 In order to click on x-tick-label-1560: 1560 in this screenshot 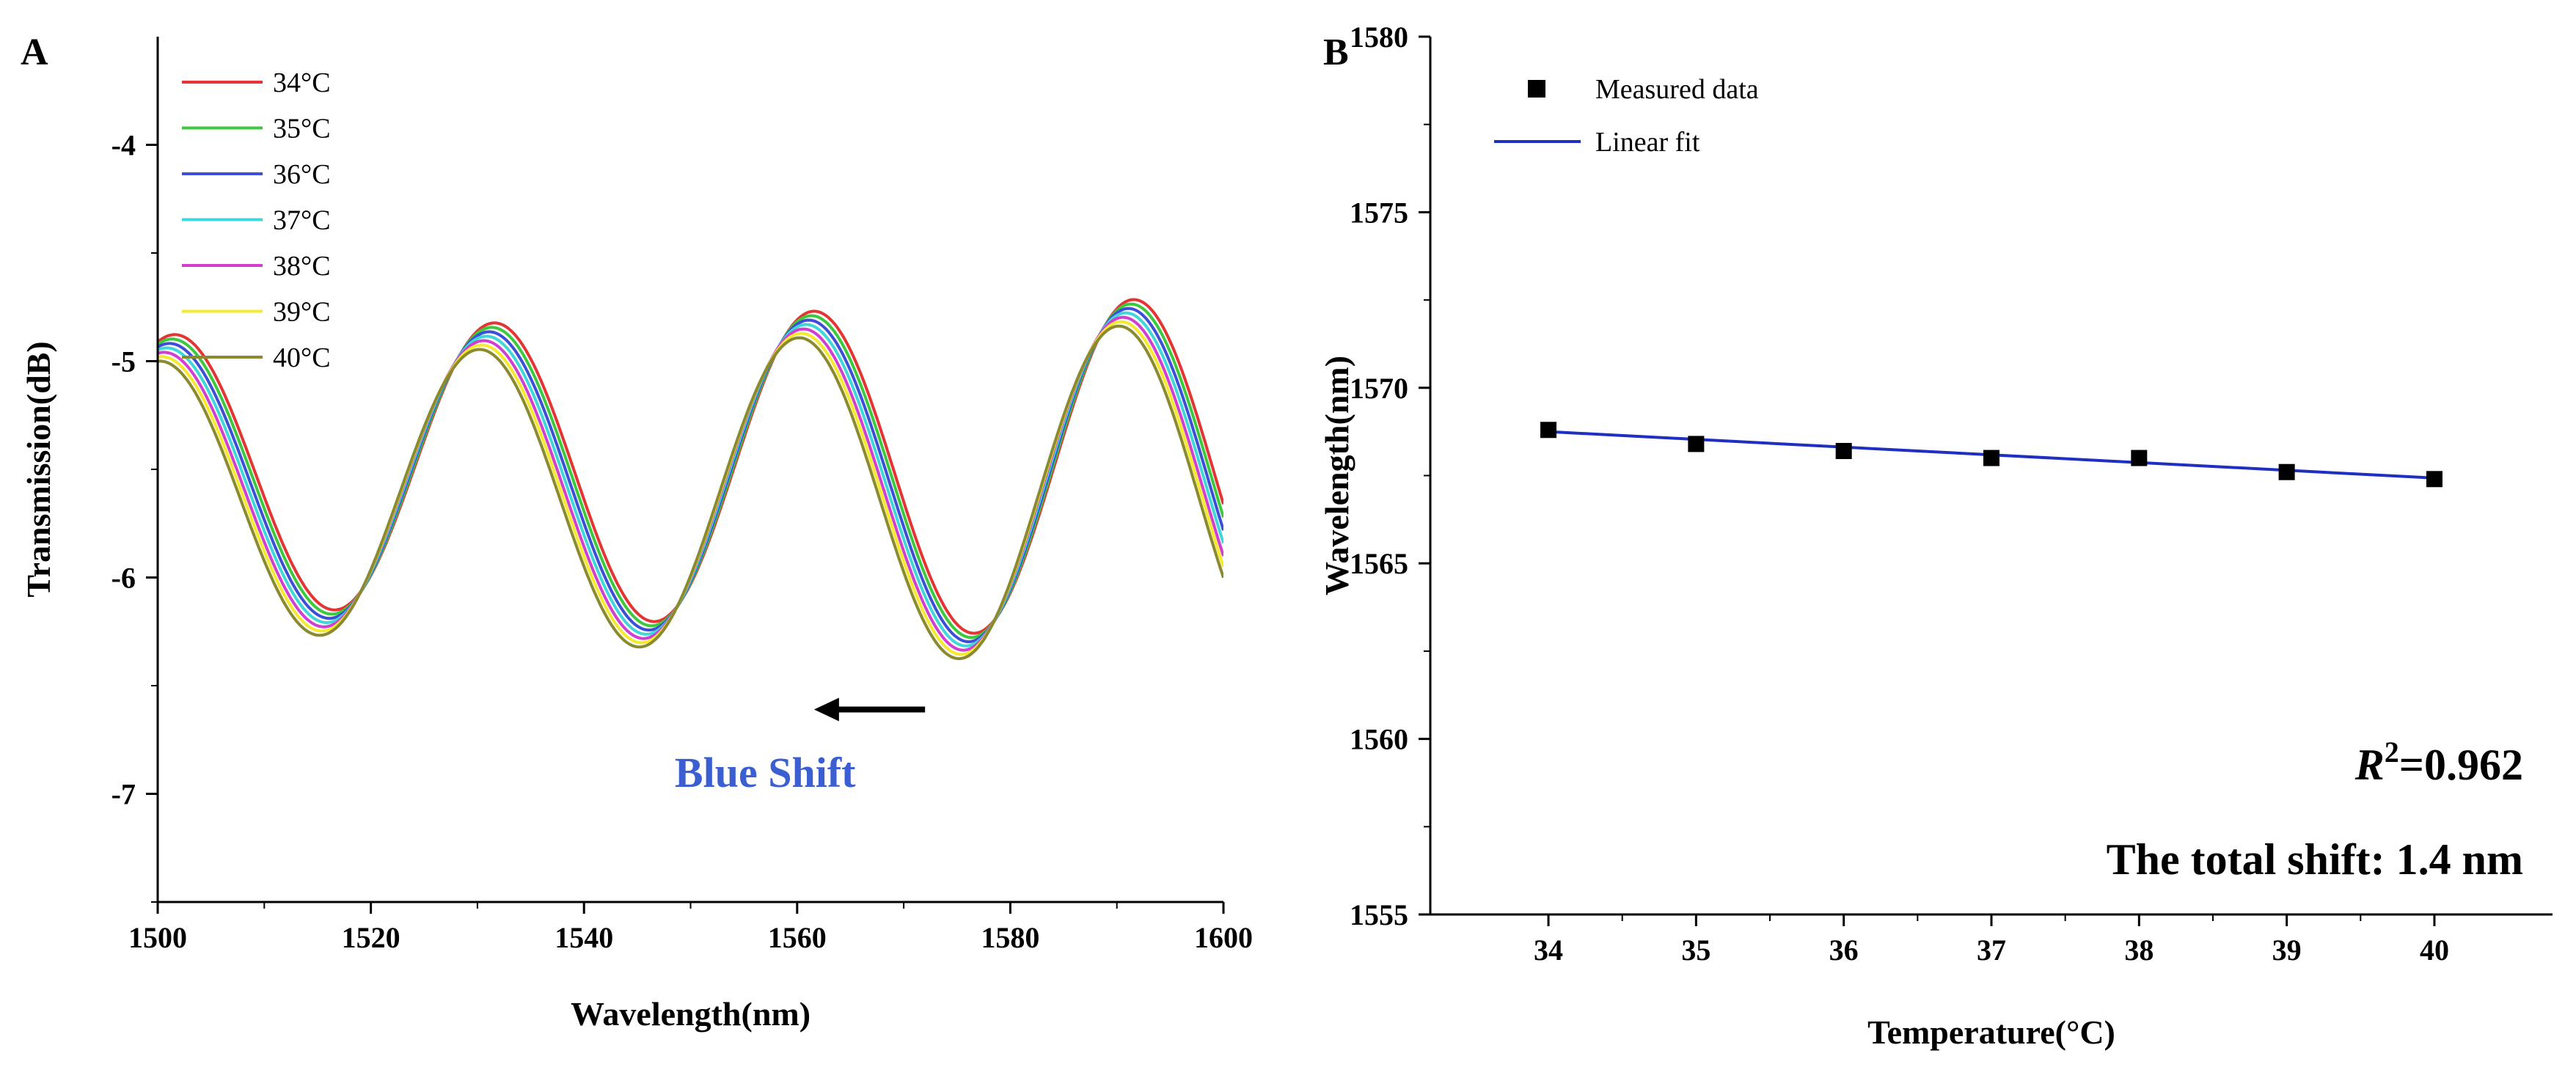, I will do `click(798, 937)`.